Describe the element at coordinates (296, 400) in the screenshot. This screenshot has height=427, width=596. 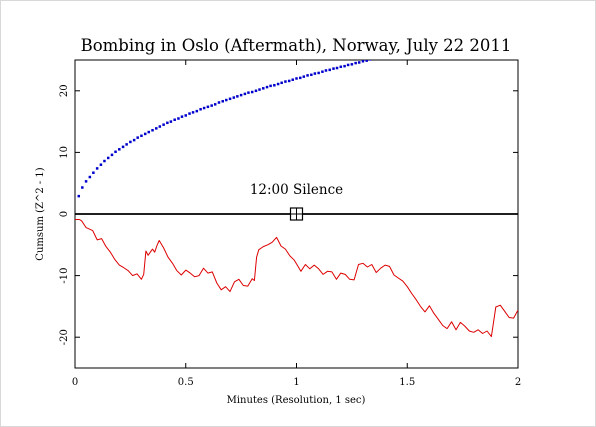
I see `x-axis-label: Minutes (Resolution, 1 sec)` at that location.